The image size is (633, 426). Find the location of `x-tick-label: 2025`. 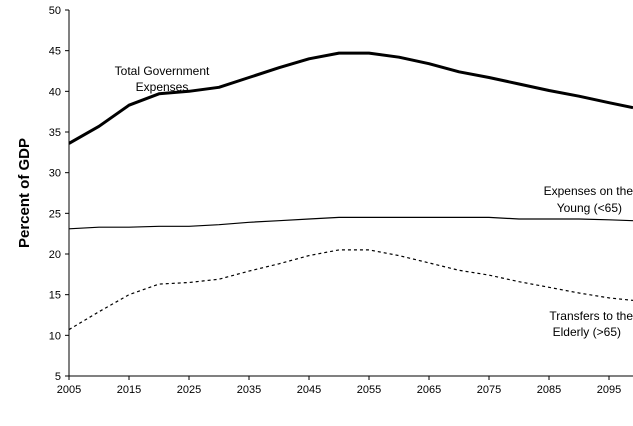

x-tick-label: 2025 is located at coordinates (189, 390).